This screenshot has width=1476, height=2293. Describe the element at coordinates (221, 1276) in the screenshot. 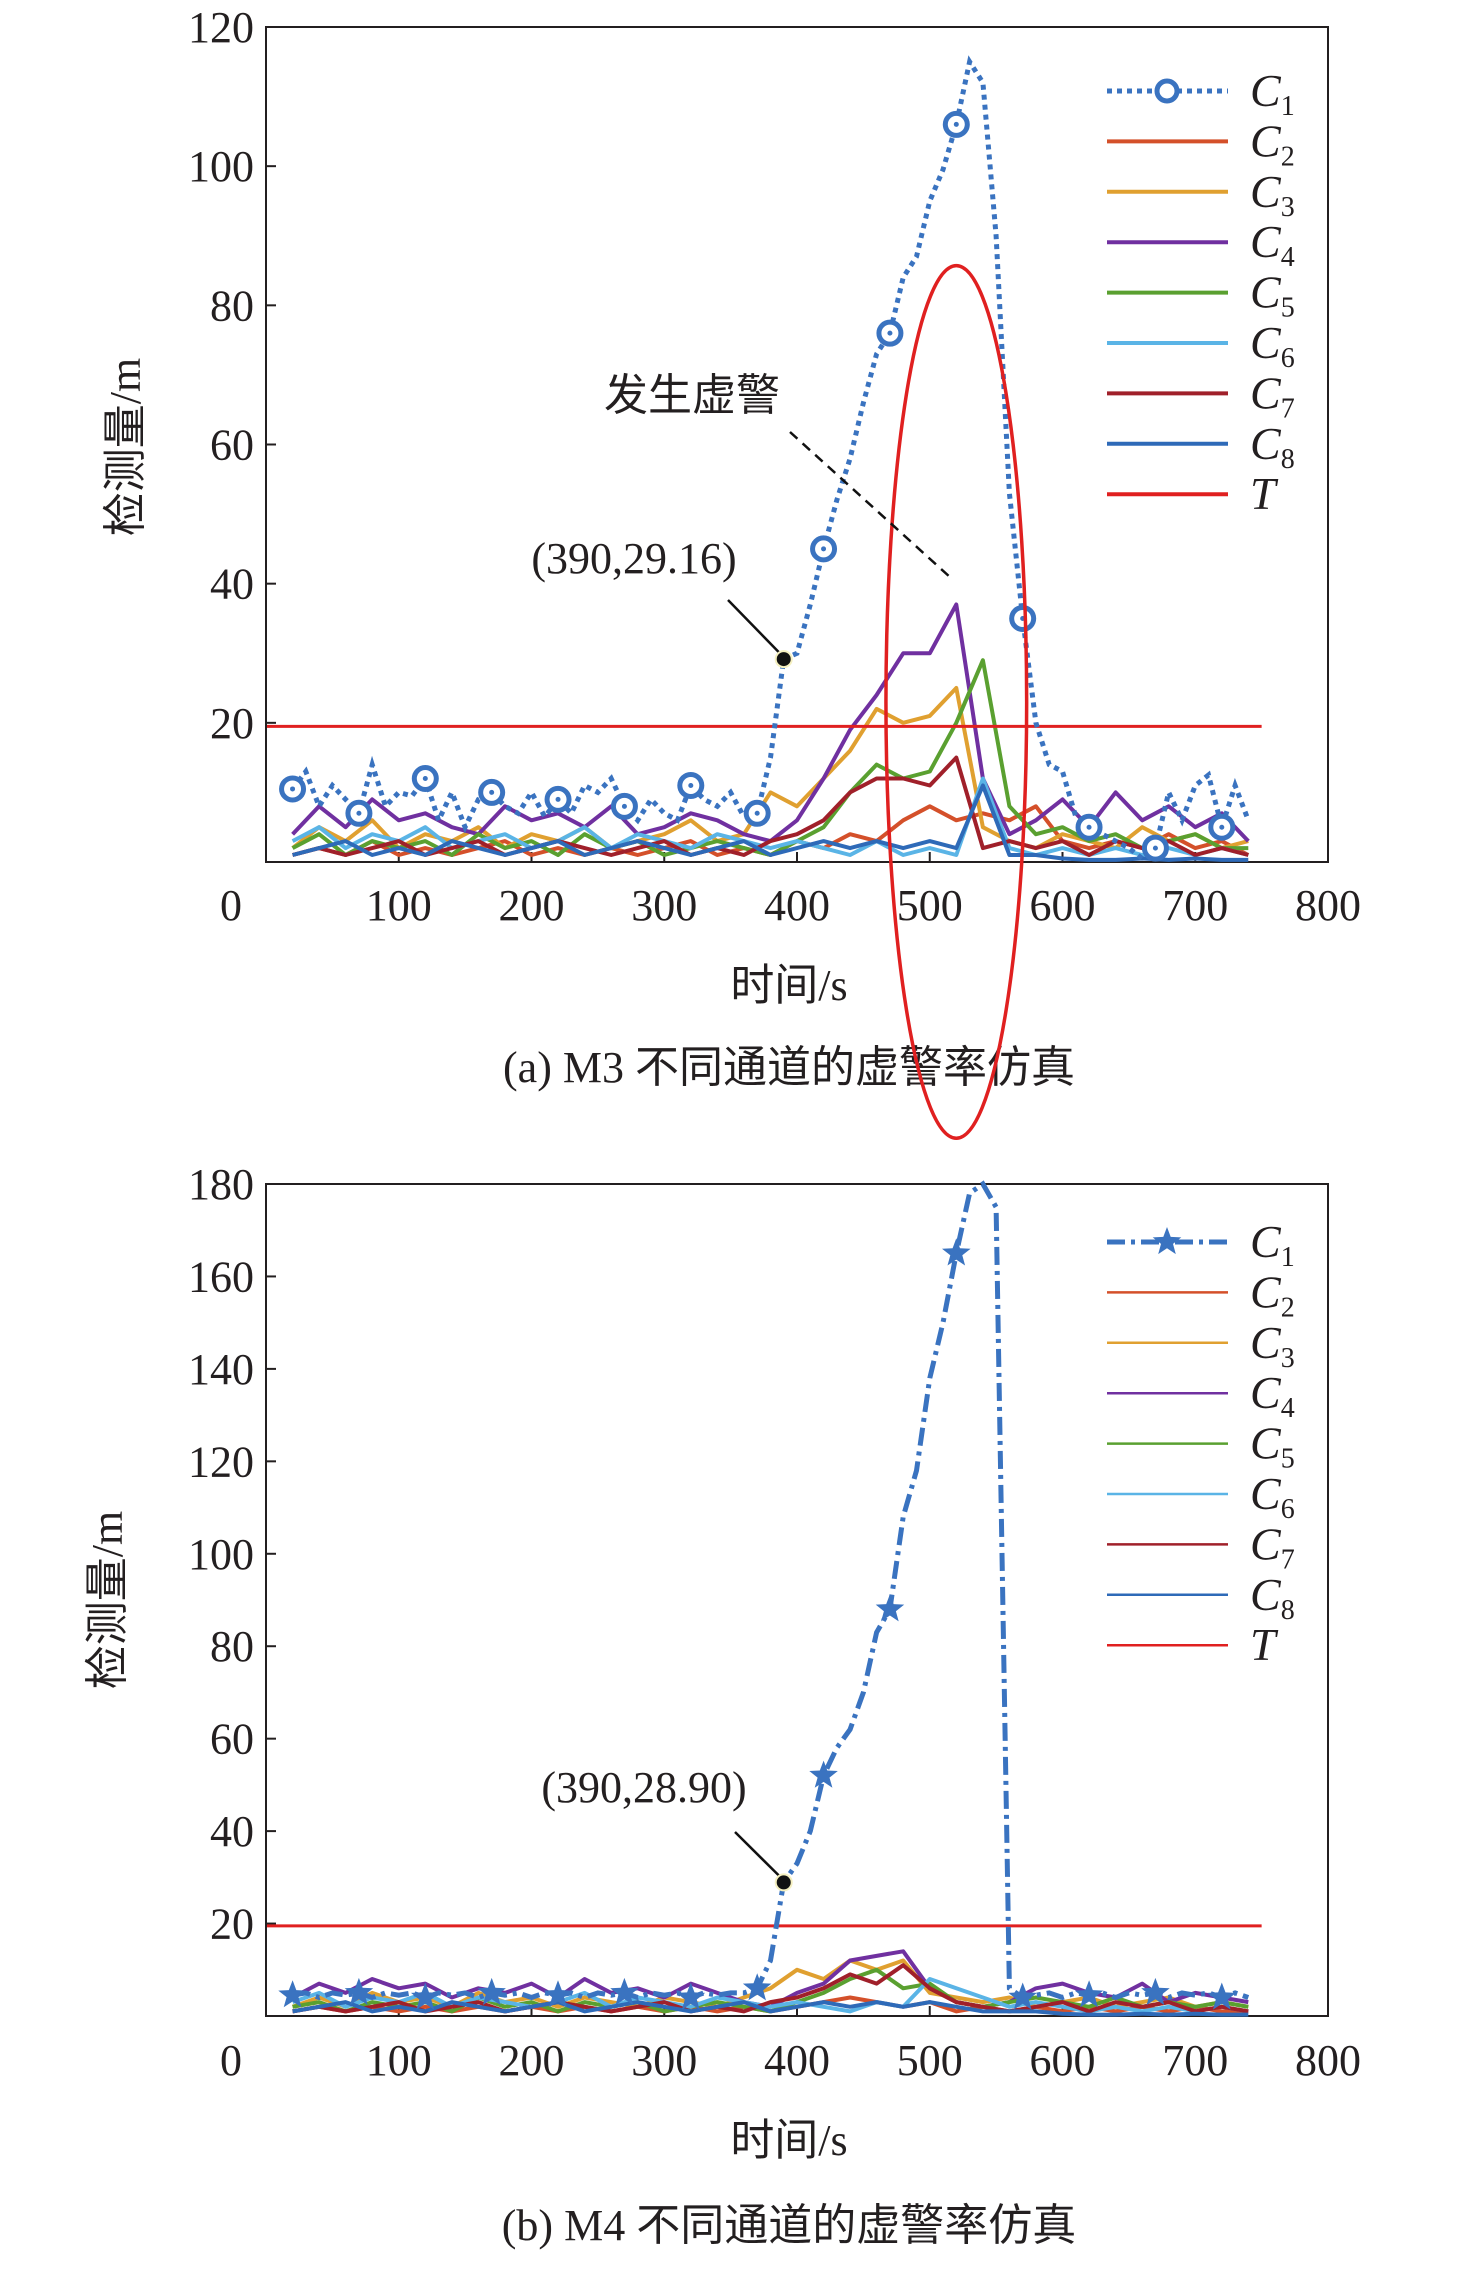

I see `y-tick-label: 160` at that location.